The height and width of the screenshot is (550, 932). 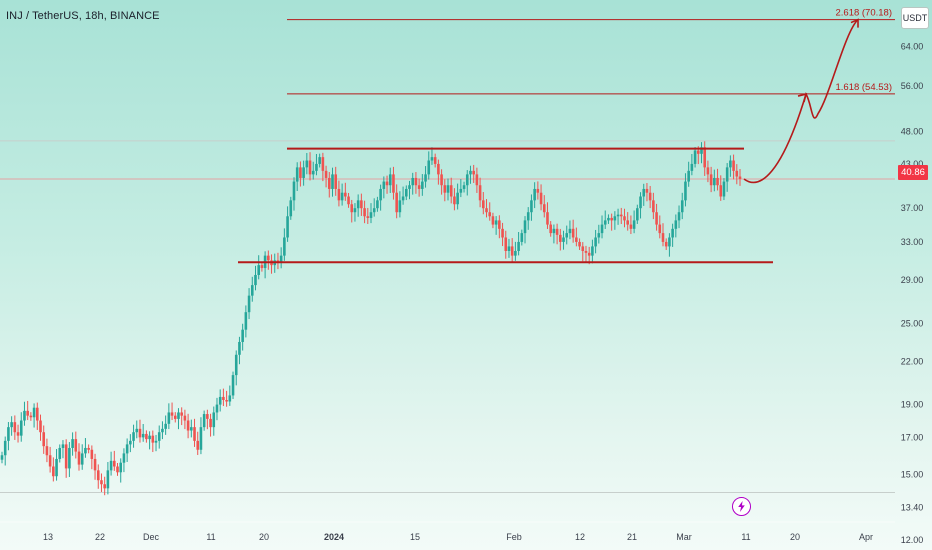 What do you see at coordinates (801, 101) in the screenshot?
I see `projected-path` at bounding box center [801, 101].